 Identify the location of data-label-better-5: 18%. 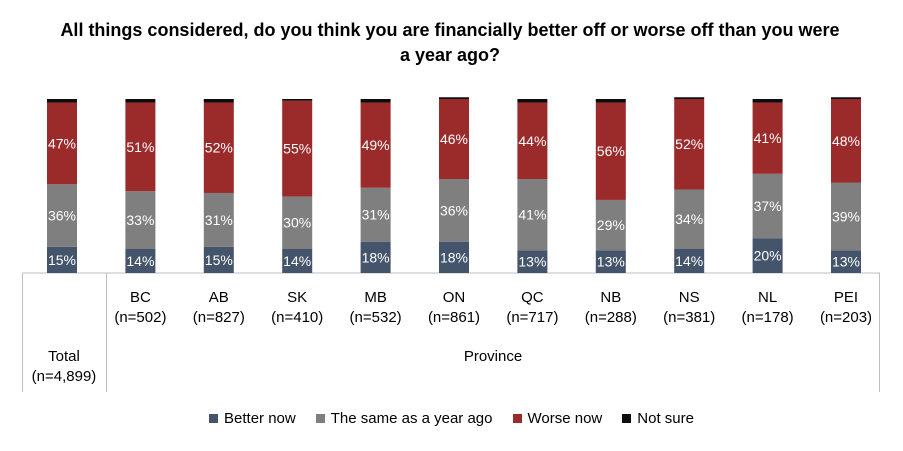
(454, 257).